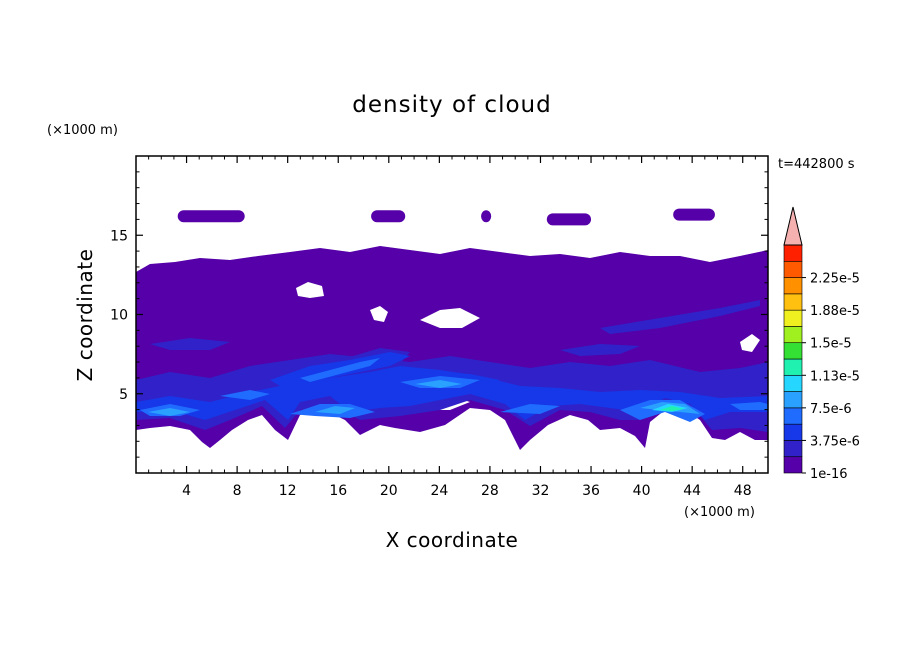  What do you see at coordinates (338, 491) in the screenshot?
I see `x-tick-label: 16` at bounding box center [338, 491].